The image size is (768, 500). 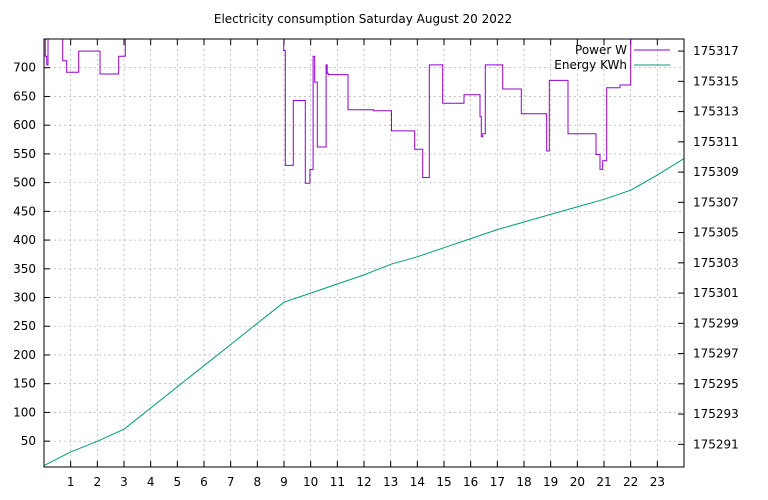 I want to click on x-tick-label: 21, so click(x=603, y=482).